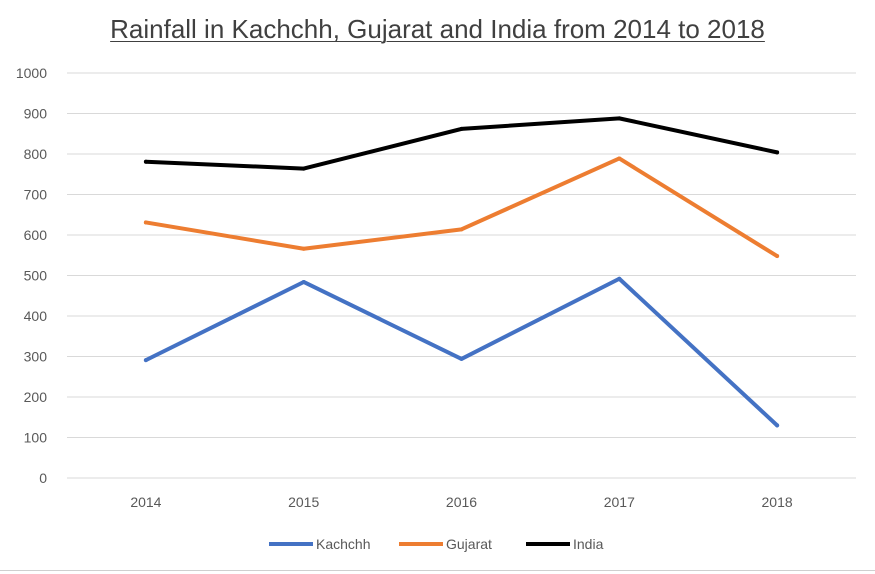 Image resolution: width=875 pixels, height=574 pixels. I want to click on legend-item-kachchh: Kachchh, so click(319, 544).